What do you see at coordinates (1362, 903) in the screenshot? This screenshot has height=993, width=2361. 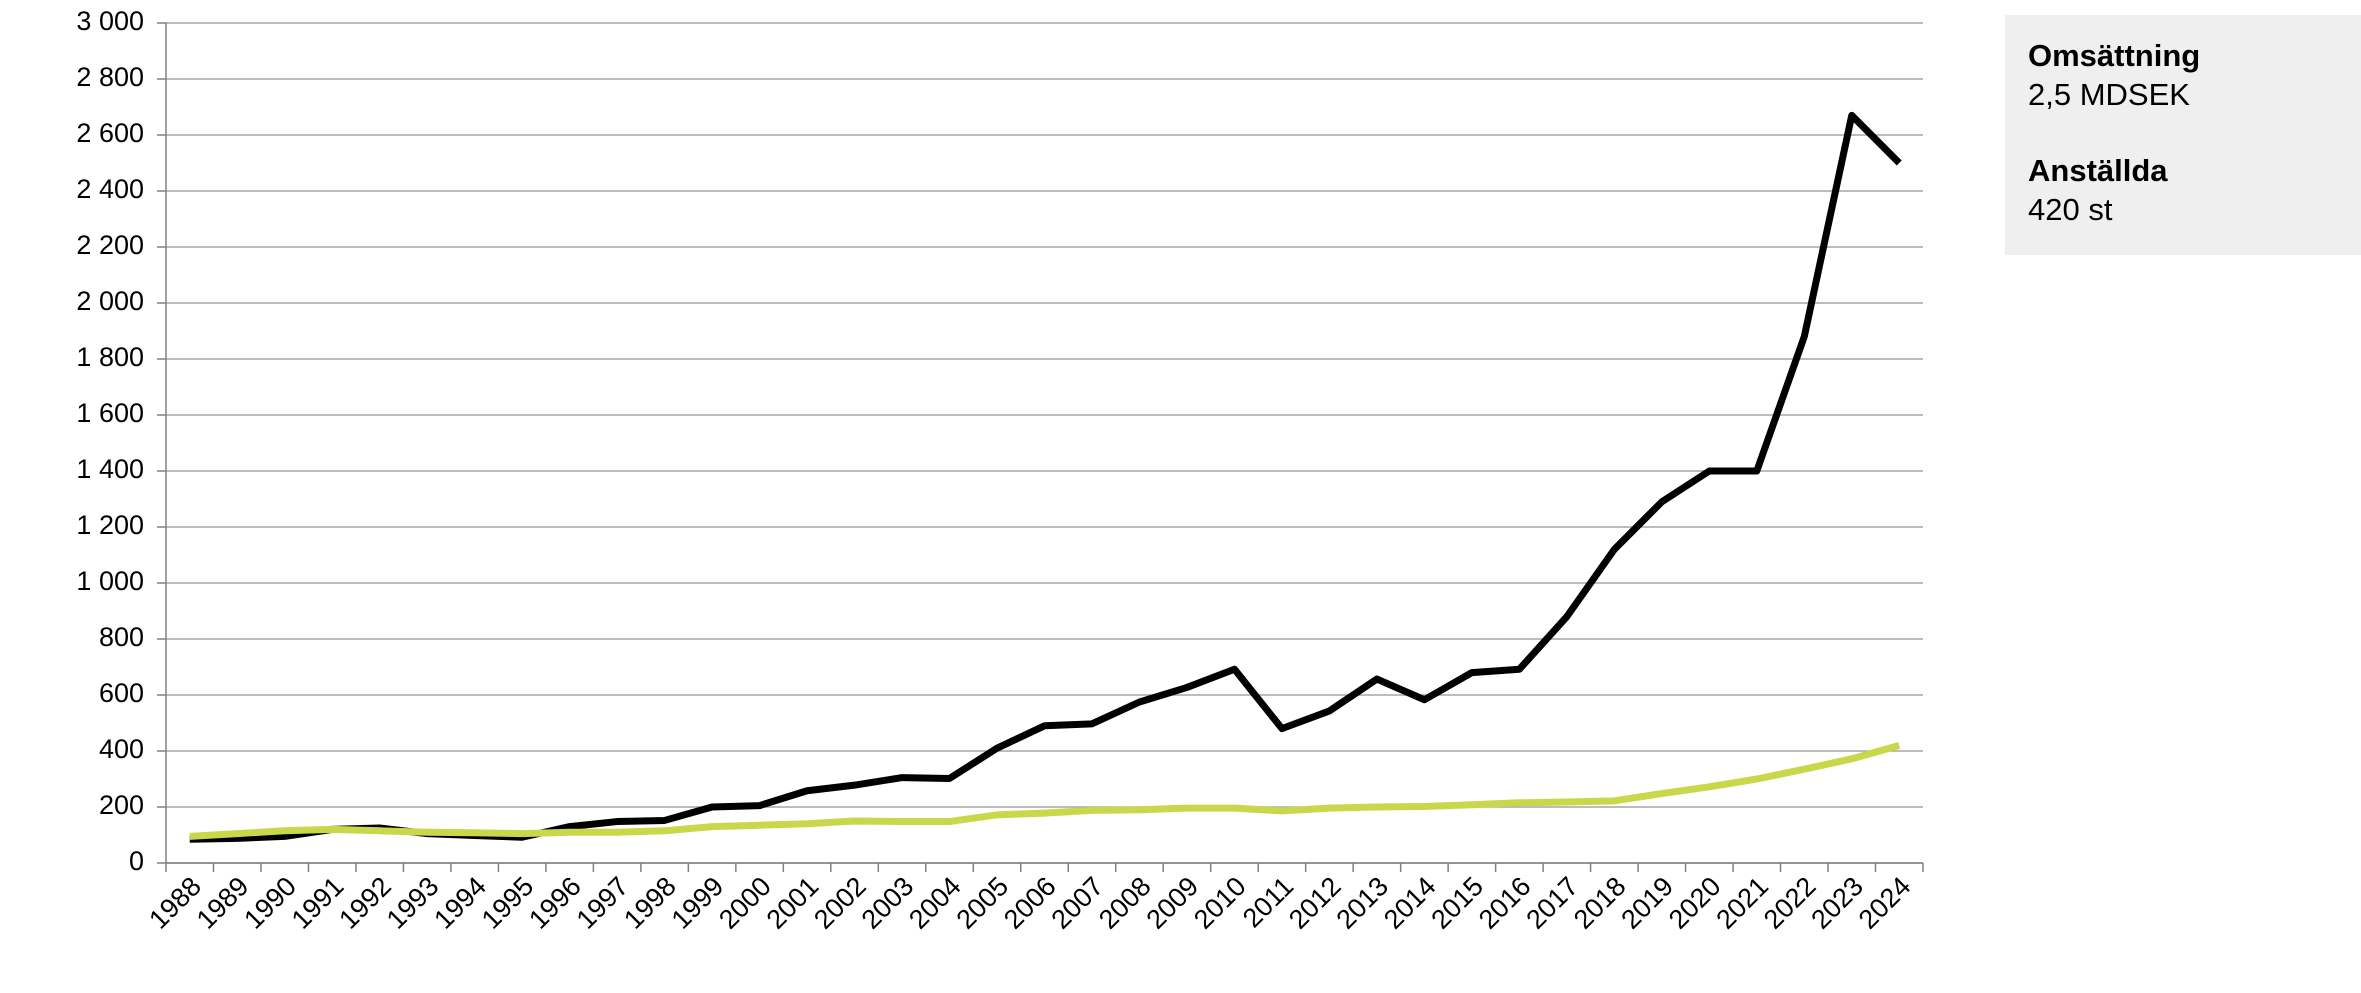 I see `x-tick-label: 2013` at bounding box center [1362, 903].